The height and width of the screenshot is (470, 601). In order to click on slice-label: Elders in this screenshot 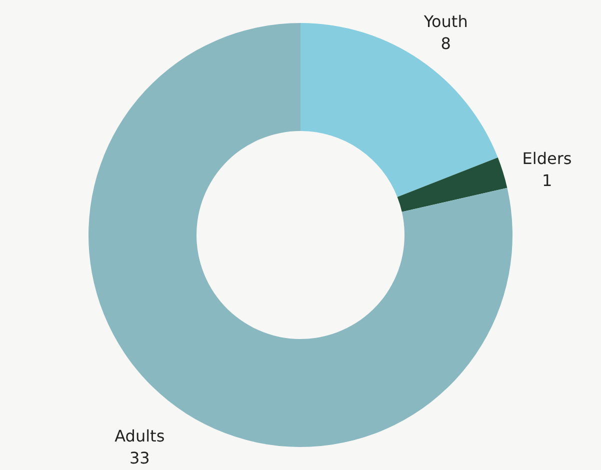, I will do `click(547, 158)`.